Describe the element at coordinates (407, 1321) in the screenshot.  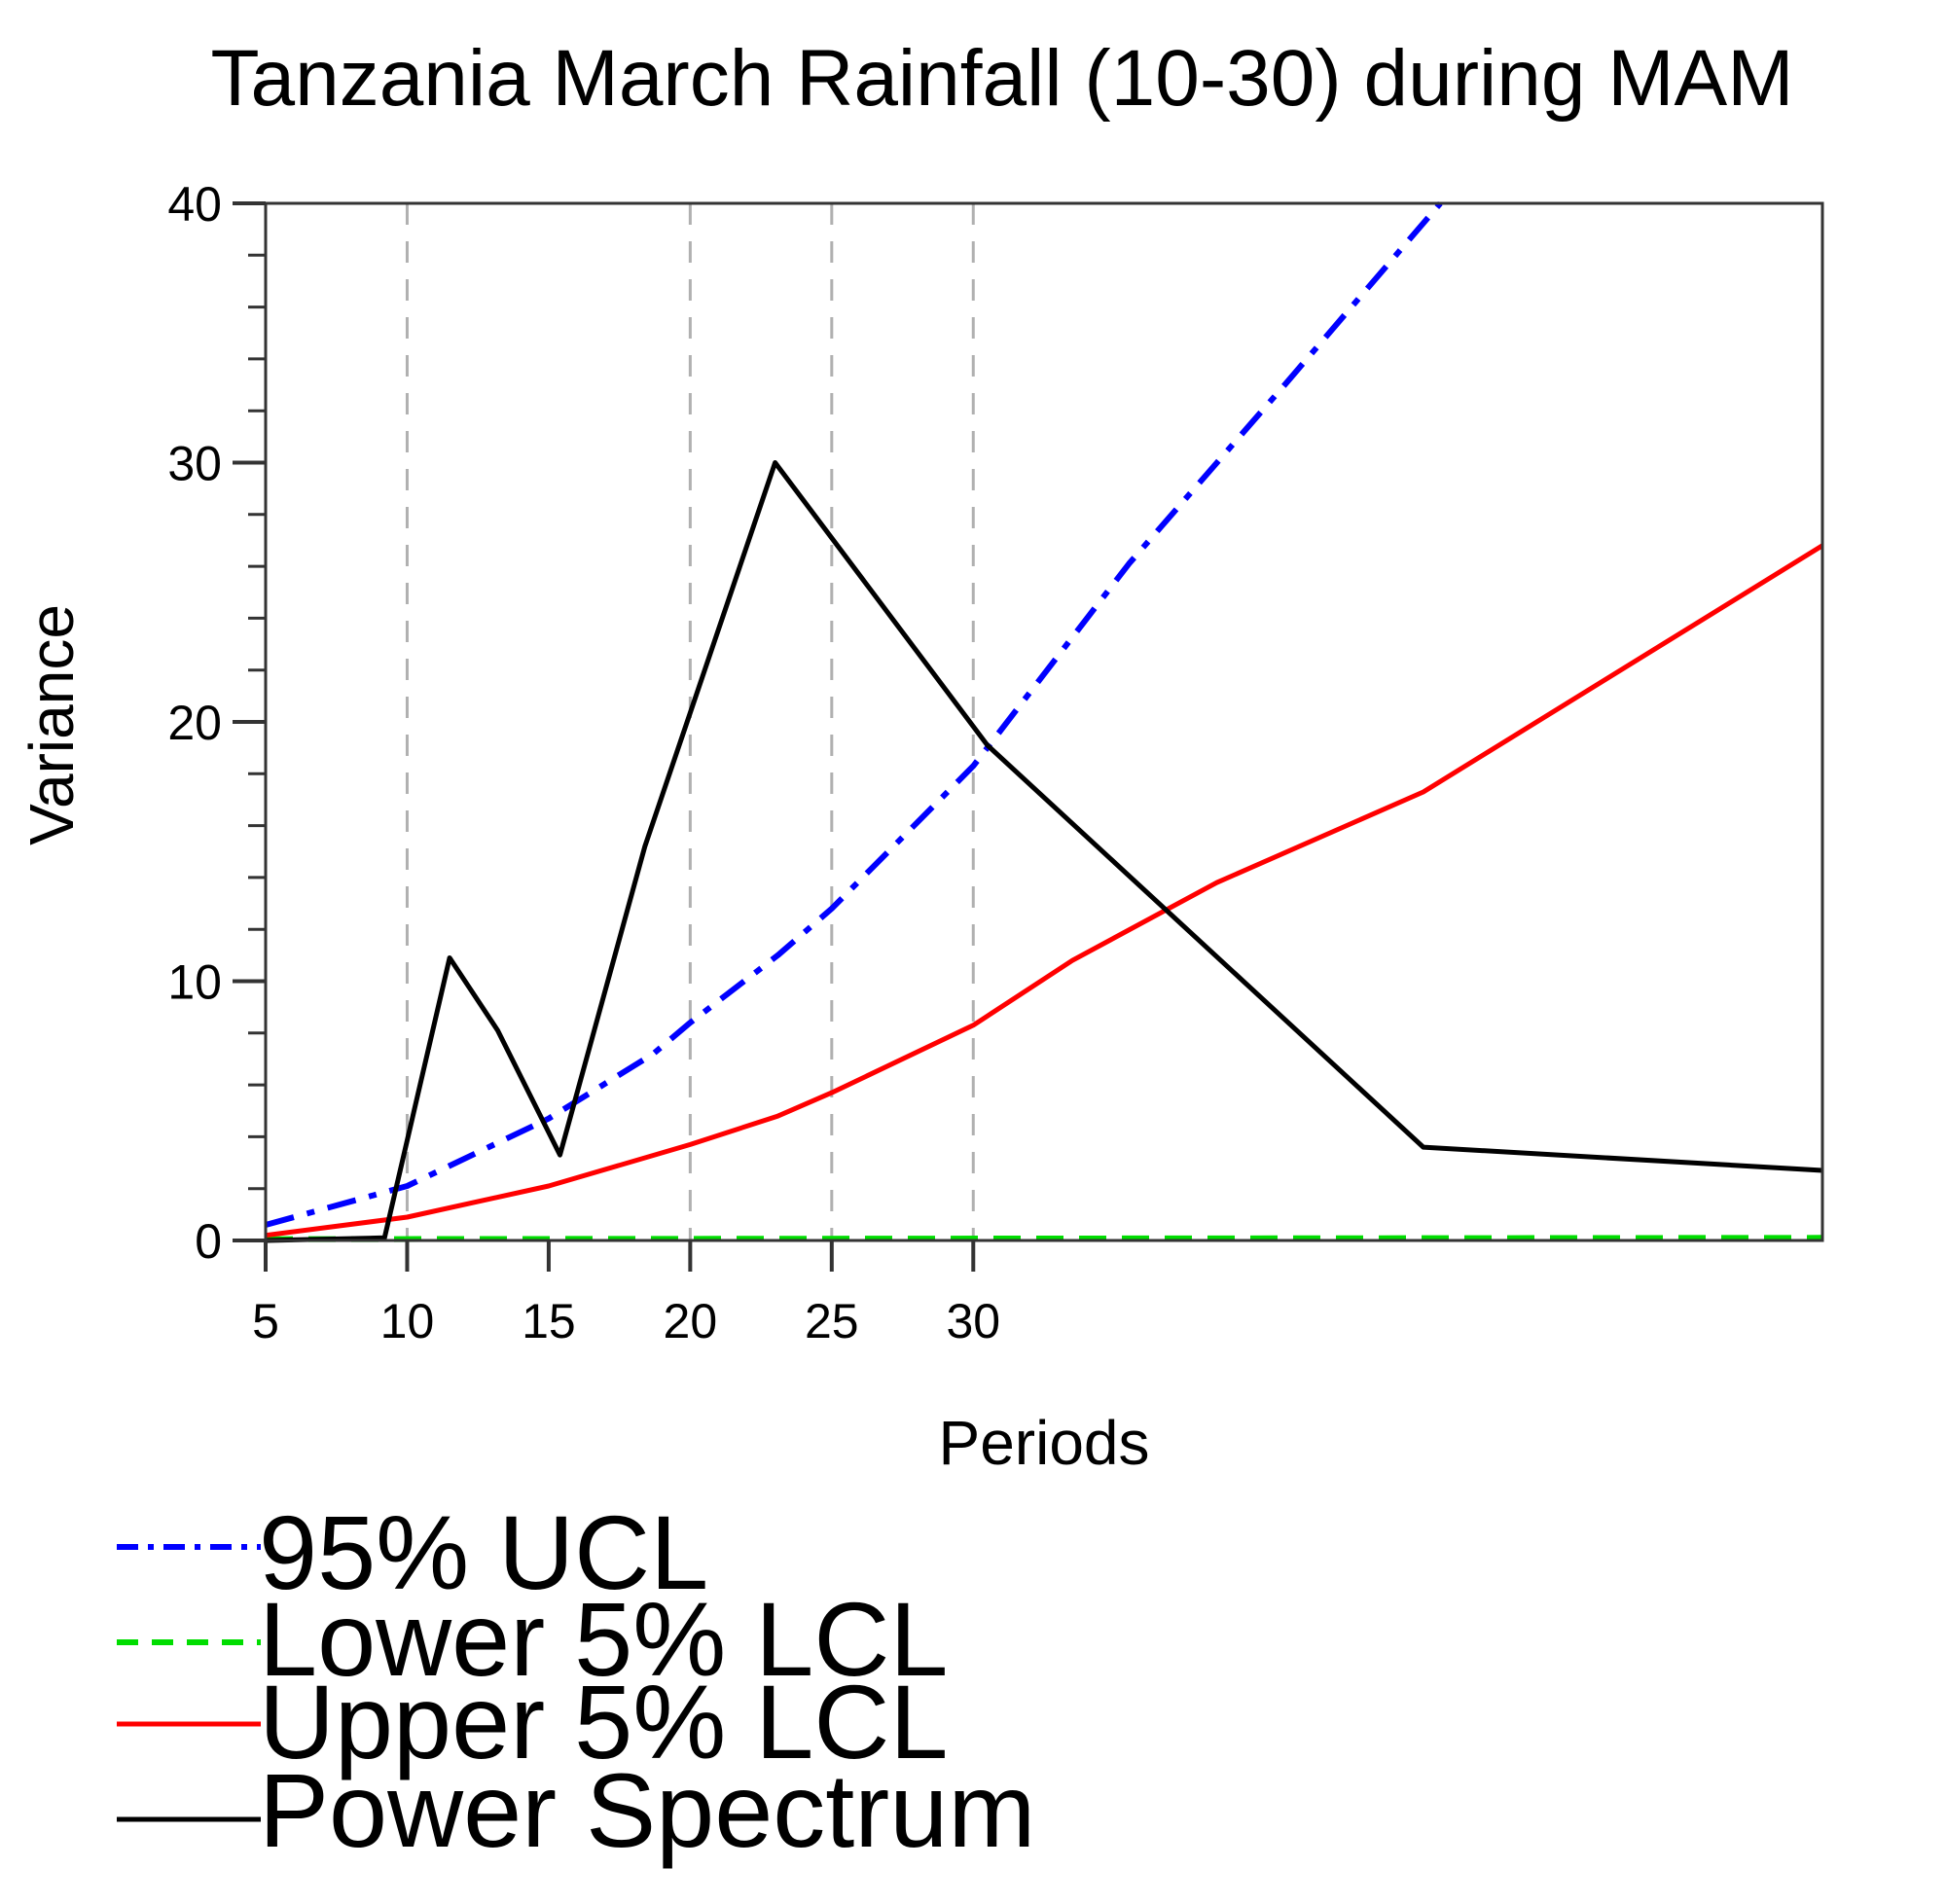
I see `x-tick-label: 10` at that location.